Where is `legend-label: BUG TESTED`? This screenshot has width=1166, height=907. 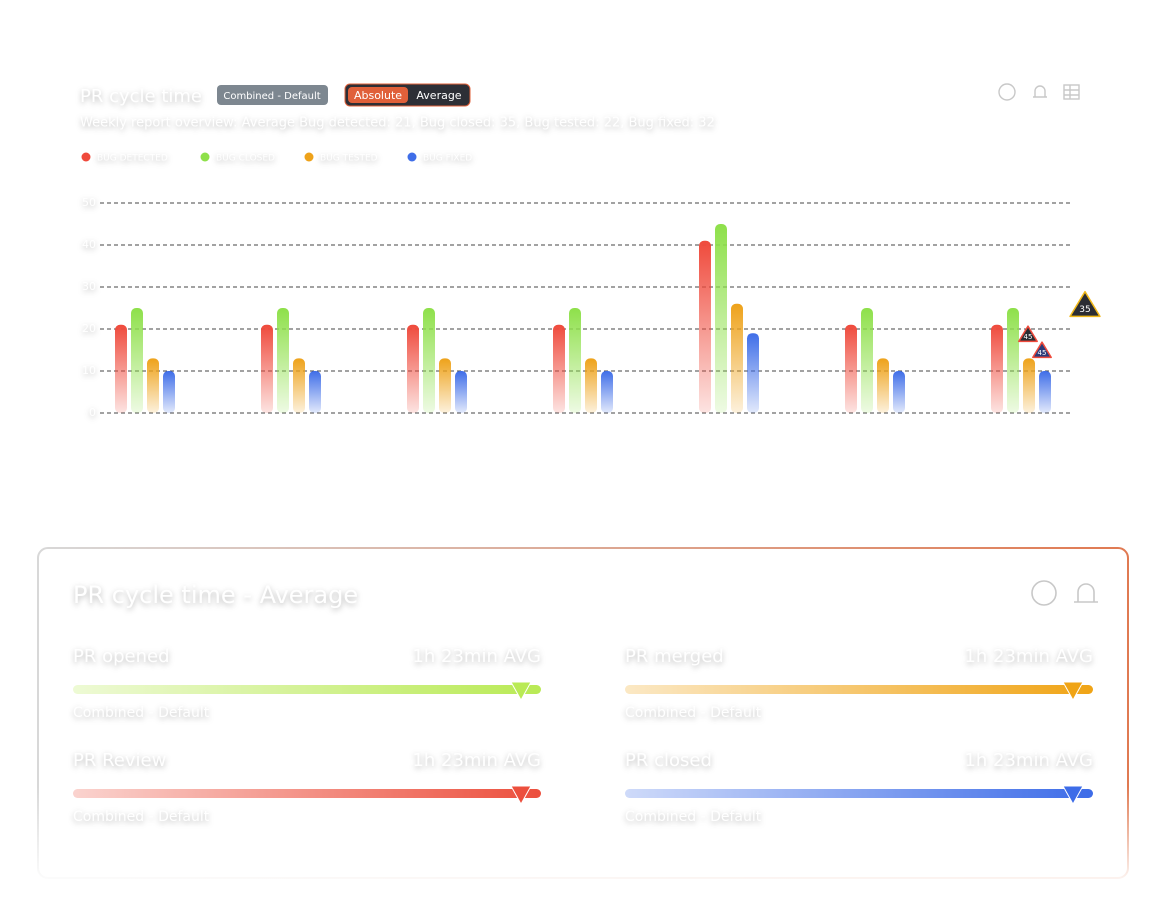
legend-label: BUG TESTED is located at coordinates (349, 159).